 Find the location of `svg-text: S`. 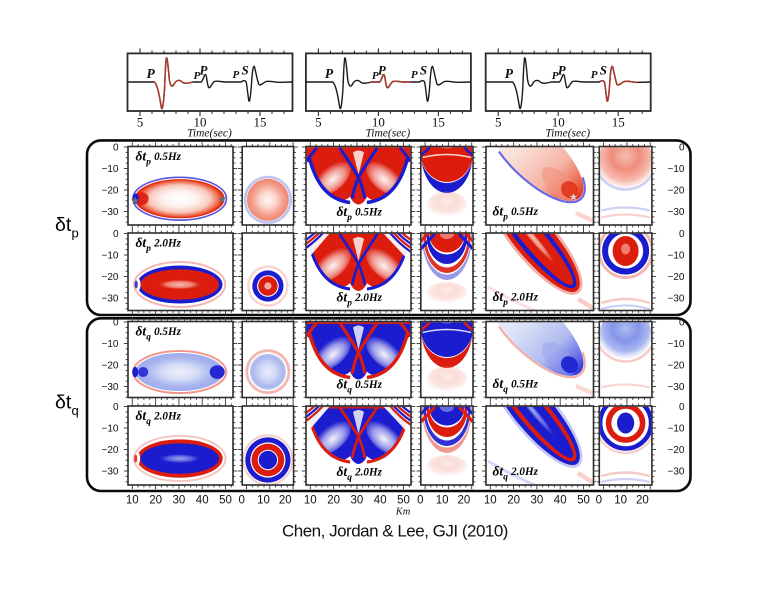

svg-text: S is located at coordinates (603, 70).